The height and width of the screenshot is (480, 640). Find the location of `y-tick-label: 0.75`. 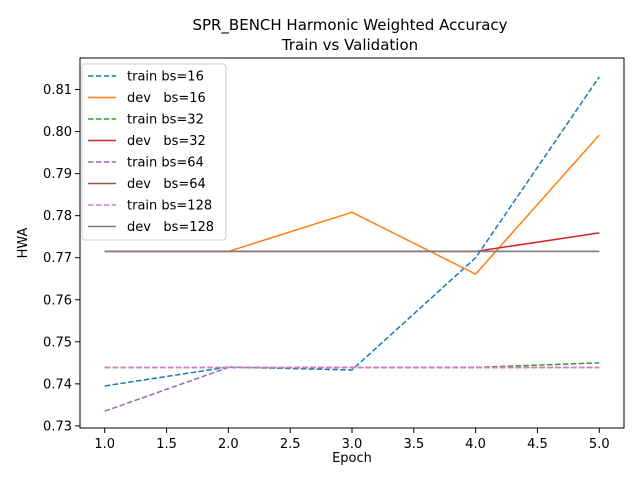

y-tick-label: 0.75 is located at coordinates (57, 342).